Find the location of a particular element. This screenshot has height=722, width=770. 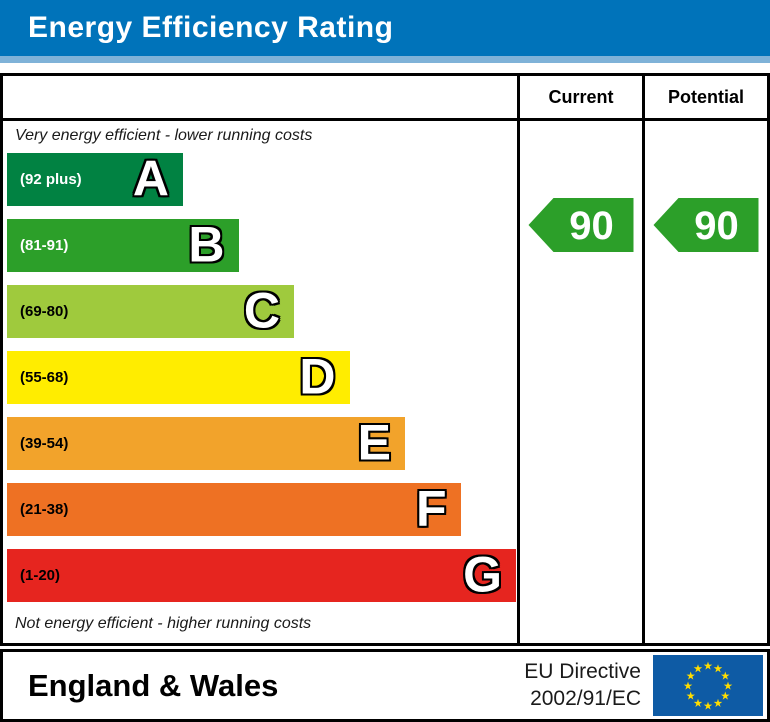

band-letter: B is located at coordinates (206, 244).